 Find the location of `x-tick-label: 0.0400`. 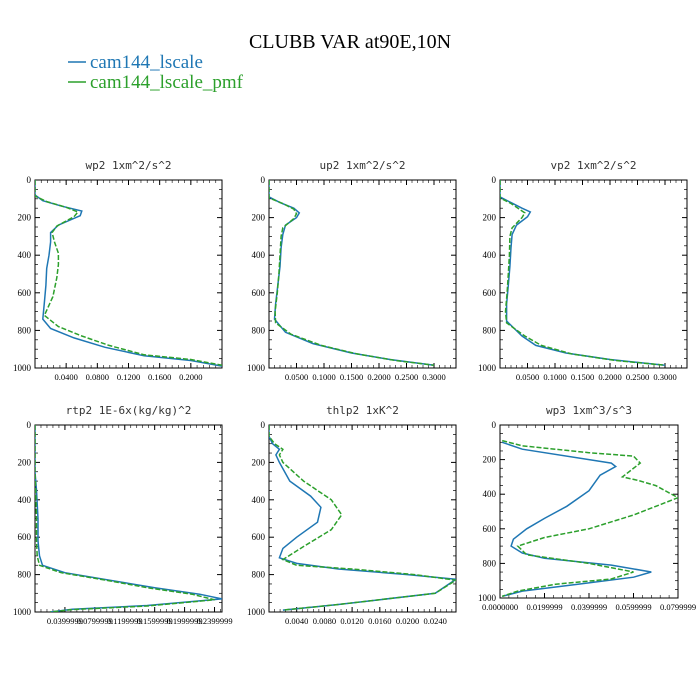

x-tick-label: 0.0400 is located at coordinates (65, 377).